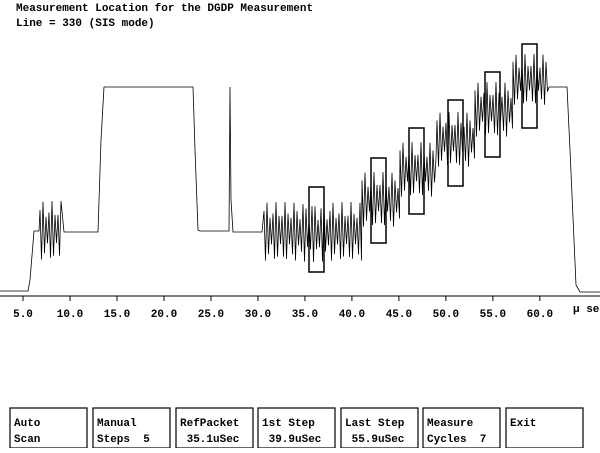 This screenshot has height=453, width=600. I want to click on softkey-label: 39.9uSec, so click(291, 440).